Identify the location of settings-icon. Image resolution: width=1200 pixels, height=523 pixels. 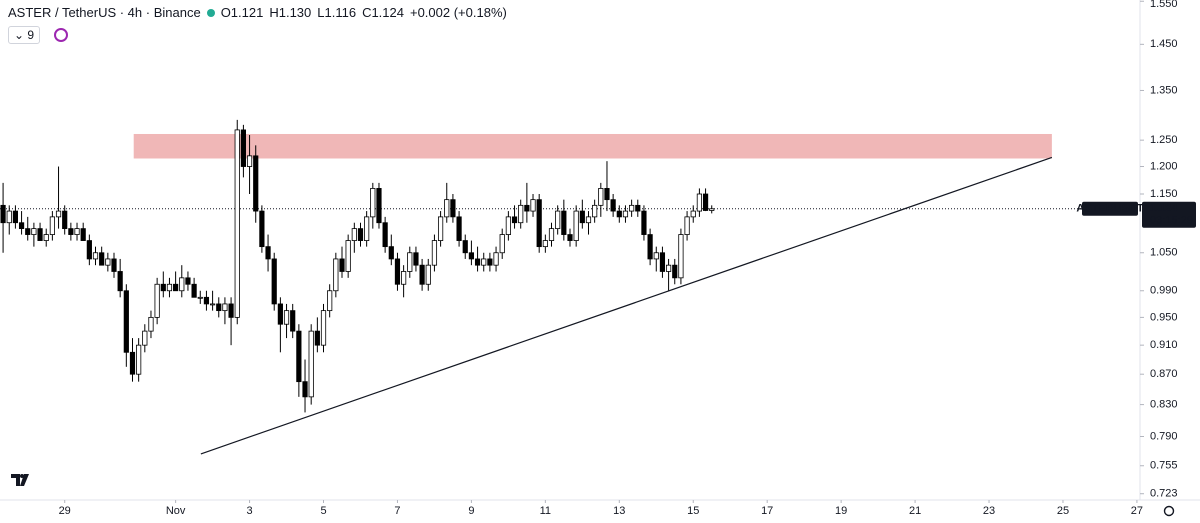
(1169, 511).